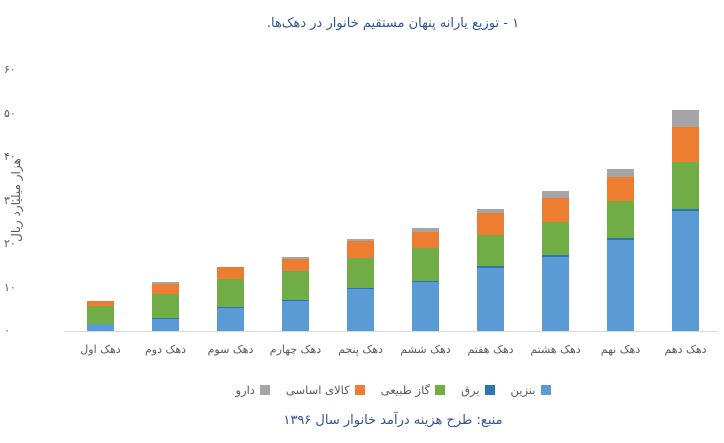 The width and height of the screenshot is (724, 443). What do you see at coordinates (470, 390) in the screenshot?
I see `legend-label: برق` at bounding box center [470, 390].